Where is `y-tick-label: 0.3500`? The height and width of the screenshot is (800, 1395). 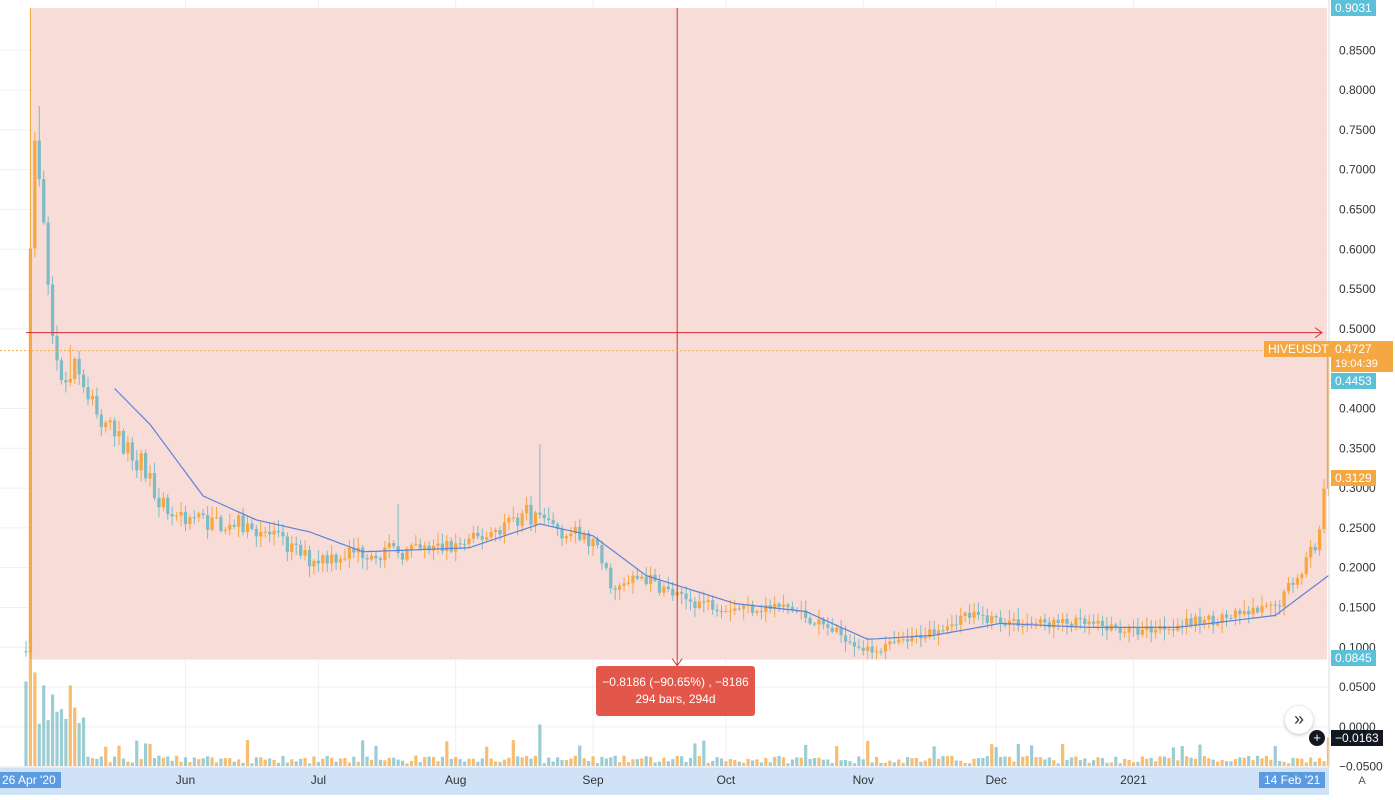 y-tick-label: 0.3500 is located at coordinates (1357, 448).